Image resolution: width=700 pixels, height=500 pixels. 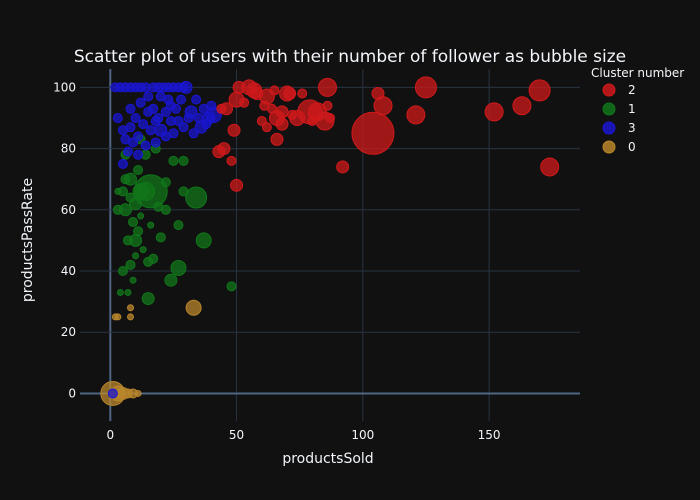 What do you see at coordinates (28, 240) in the screenshot?
I see `y-axis-title: productsPassRate` at bounding box center [28, 240].